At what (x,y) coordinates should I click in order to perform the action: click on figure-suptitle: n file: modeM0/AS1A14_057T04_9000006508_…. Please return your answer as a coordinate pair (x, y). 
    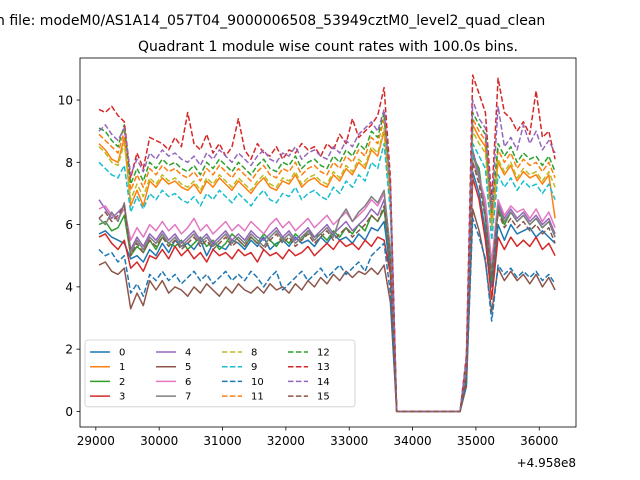
    Looking at the image, I should click on (272, 21).